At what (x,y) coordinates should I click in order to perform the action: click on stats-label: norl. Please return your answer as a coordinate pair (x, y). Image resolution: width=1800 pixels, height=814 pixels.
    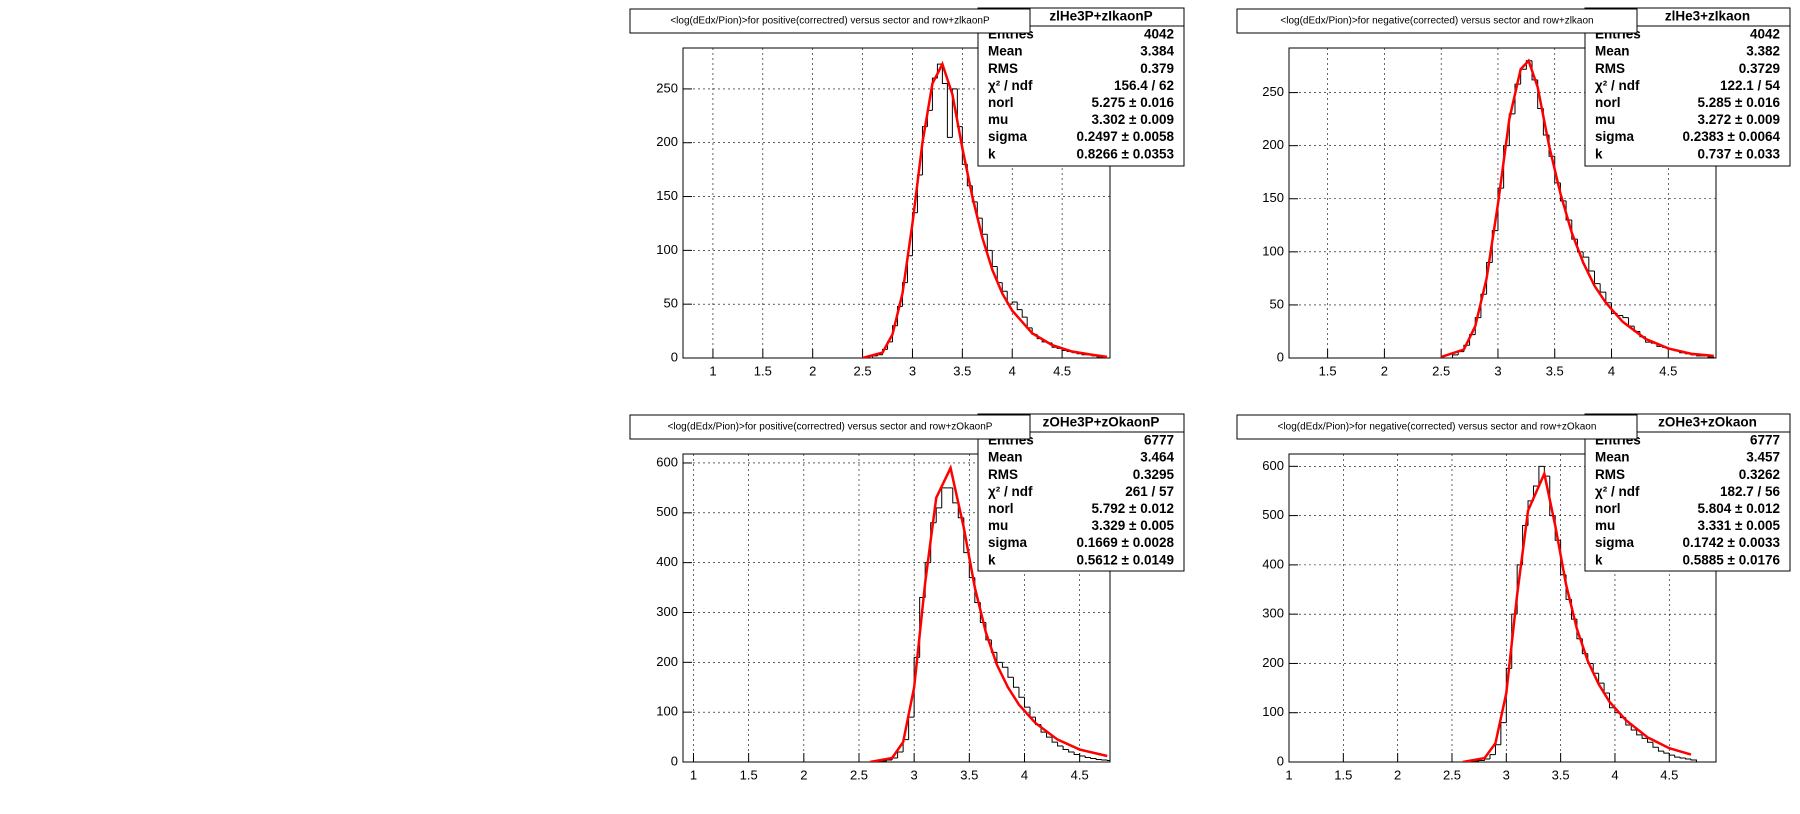
    Looking at the image, I should click on (1001, 102).